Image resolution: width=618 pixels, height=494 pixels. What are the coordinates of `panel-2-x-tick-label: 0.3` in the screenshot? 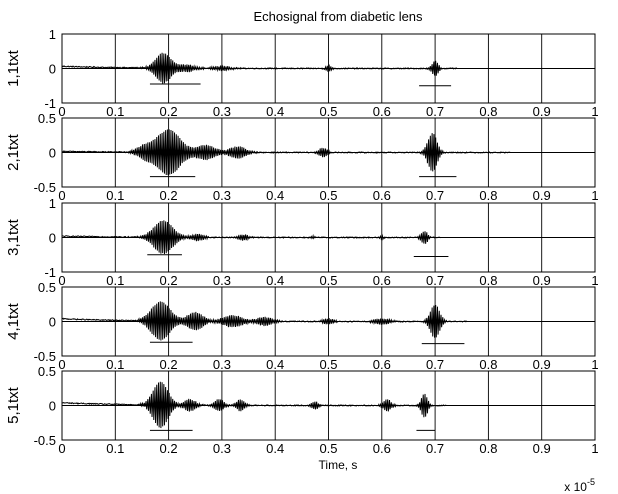 It's located at (222, 195).